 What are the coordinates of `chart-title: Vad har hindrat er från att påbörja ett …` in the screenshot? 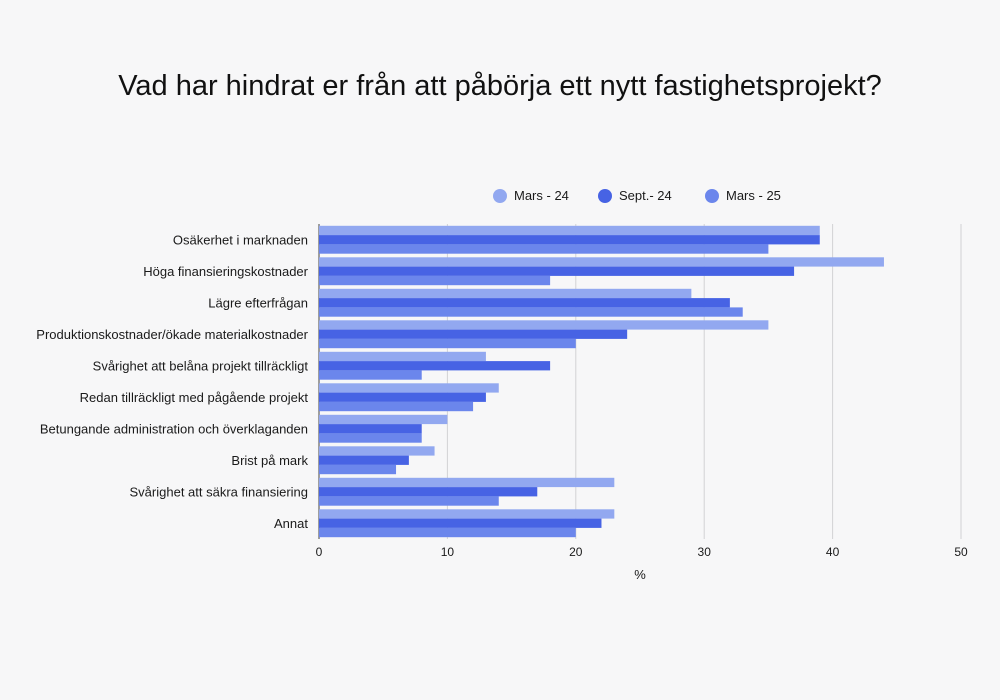 It's located at (500, 86).